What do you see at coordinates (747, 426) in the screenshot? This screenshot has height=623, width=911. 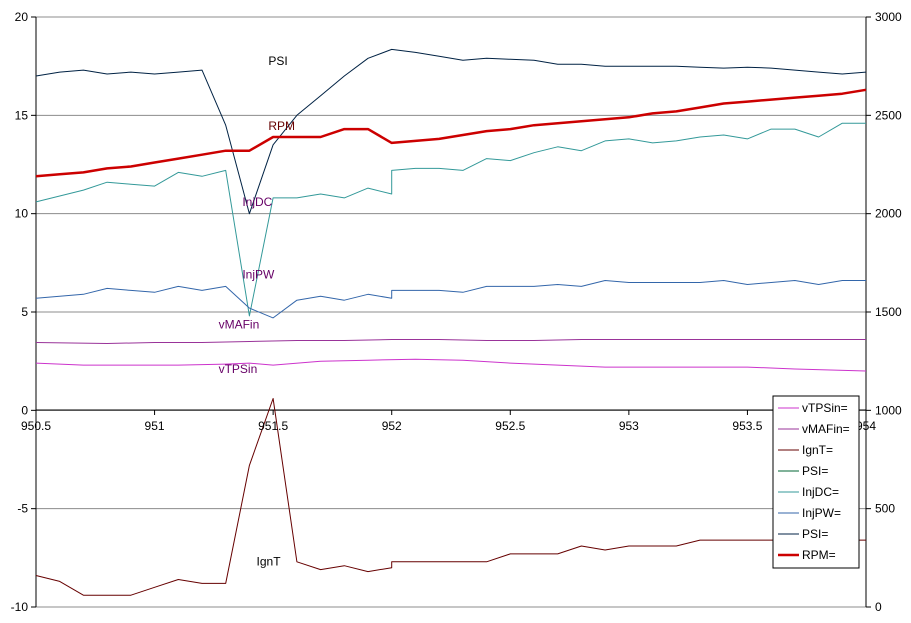 I see `x-tick-label: 953.5` at bounding box center [747, 426].